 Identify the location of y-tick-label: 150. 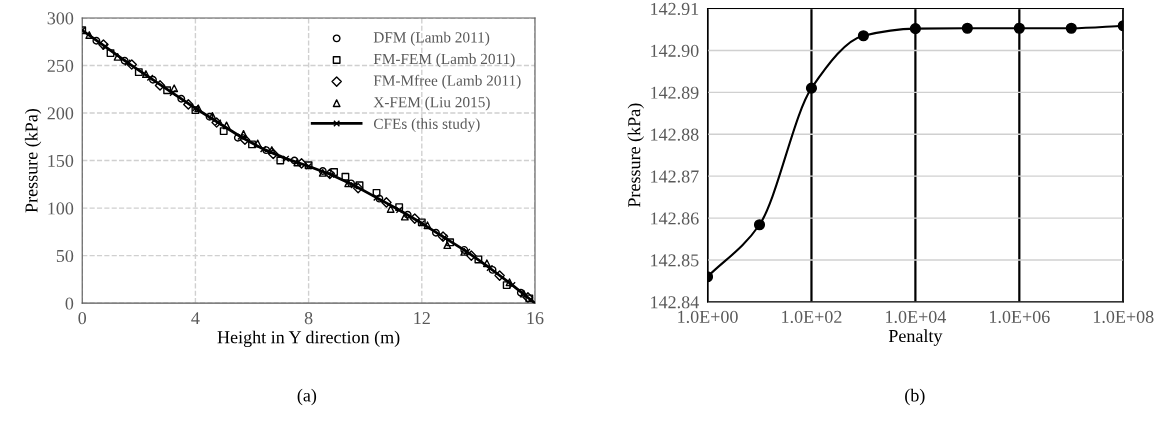
(61, 160).